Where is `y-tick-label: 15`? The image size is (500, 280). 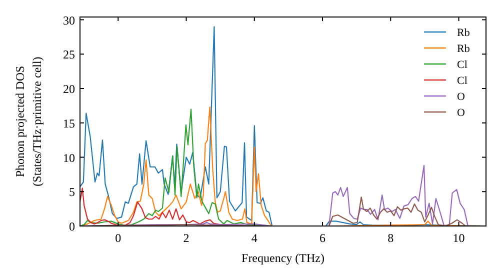
y-tick-label: 15 is located at coordinates (69, 123).